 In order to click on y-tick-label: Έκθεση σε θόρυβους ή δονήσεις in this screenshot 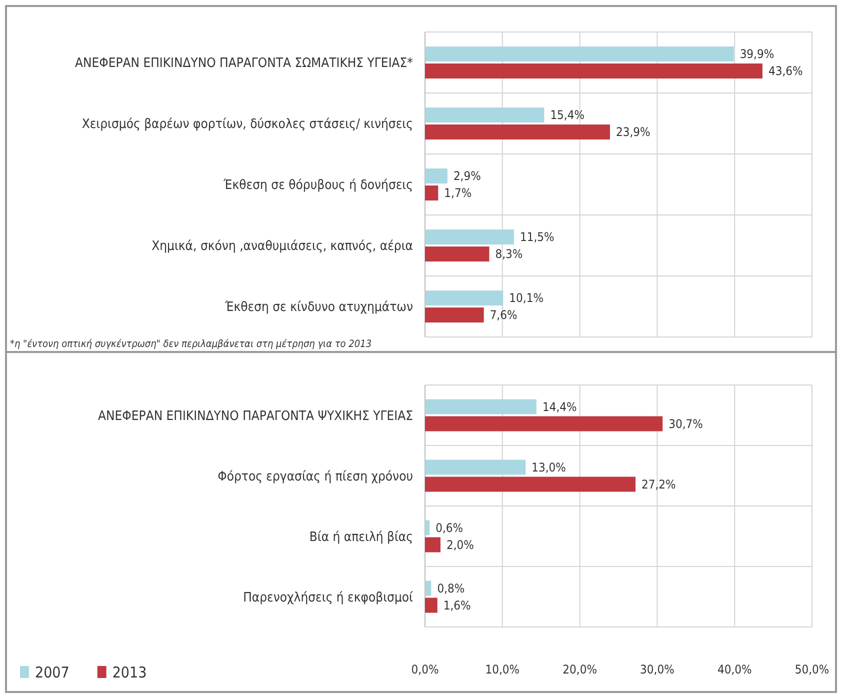, I will do `click(317, 186)`.